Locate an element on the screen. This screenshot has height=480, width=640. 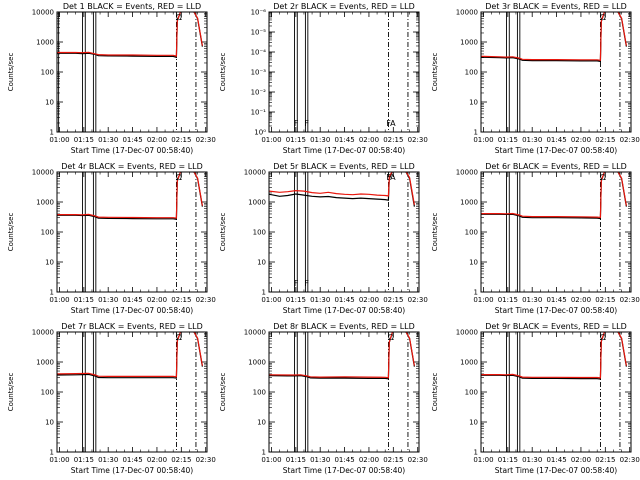
panel-title: Det 4r BLACK = Events, RED = LLD is located at coordinates (132, 166).